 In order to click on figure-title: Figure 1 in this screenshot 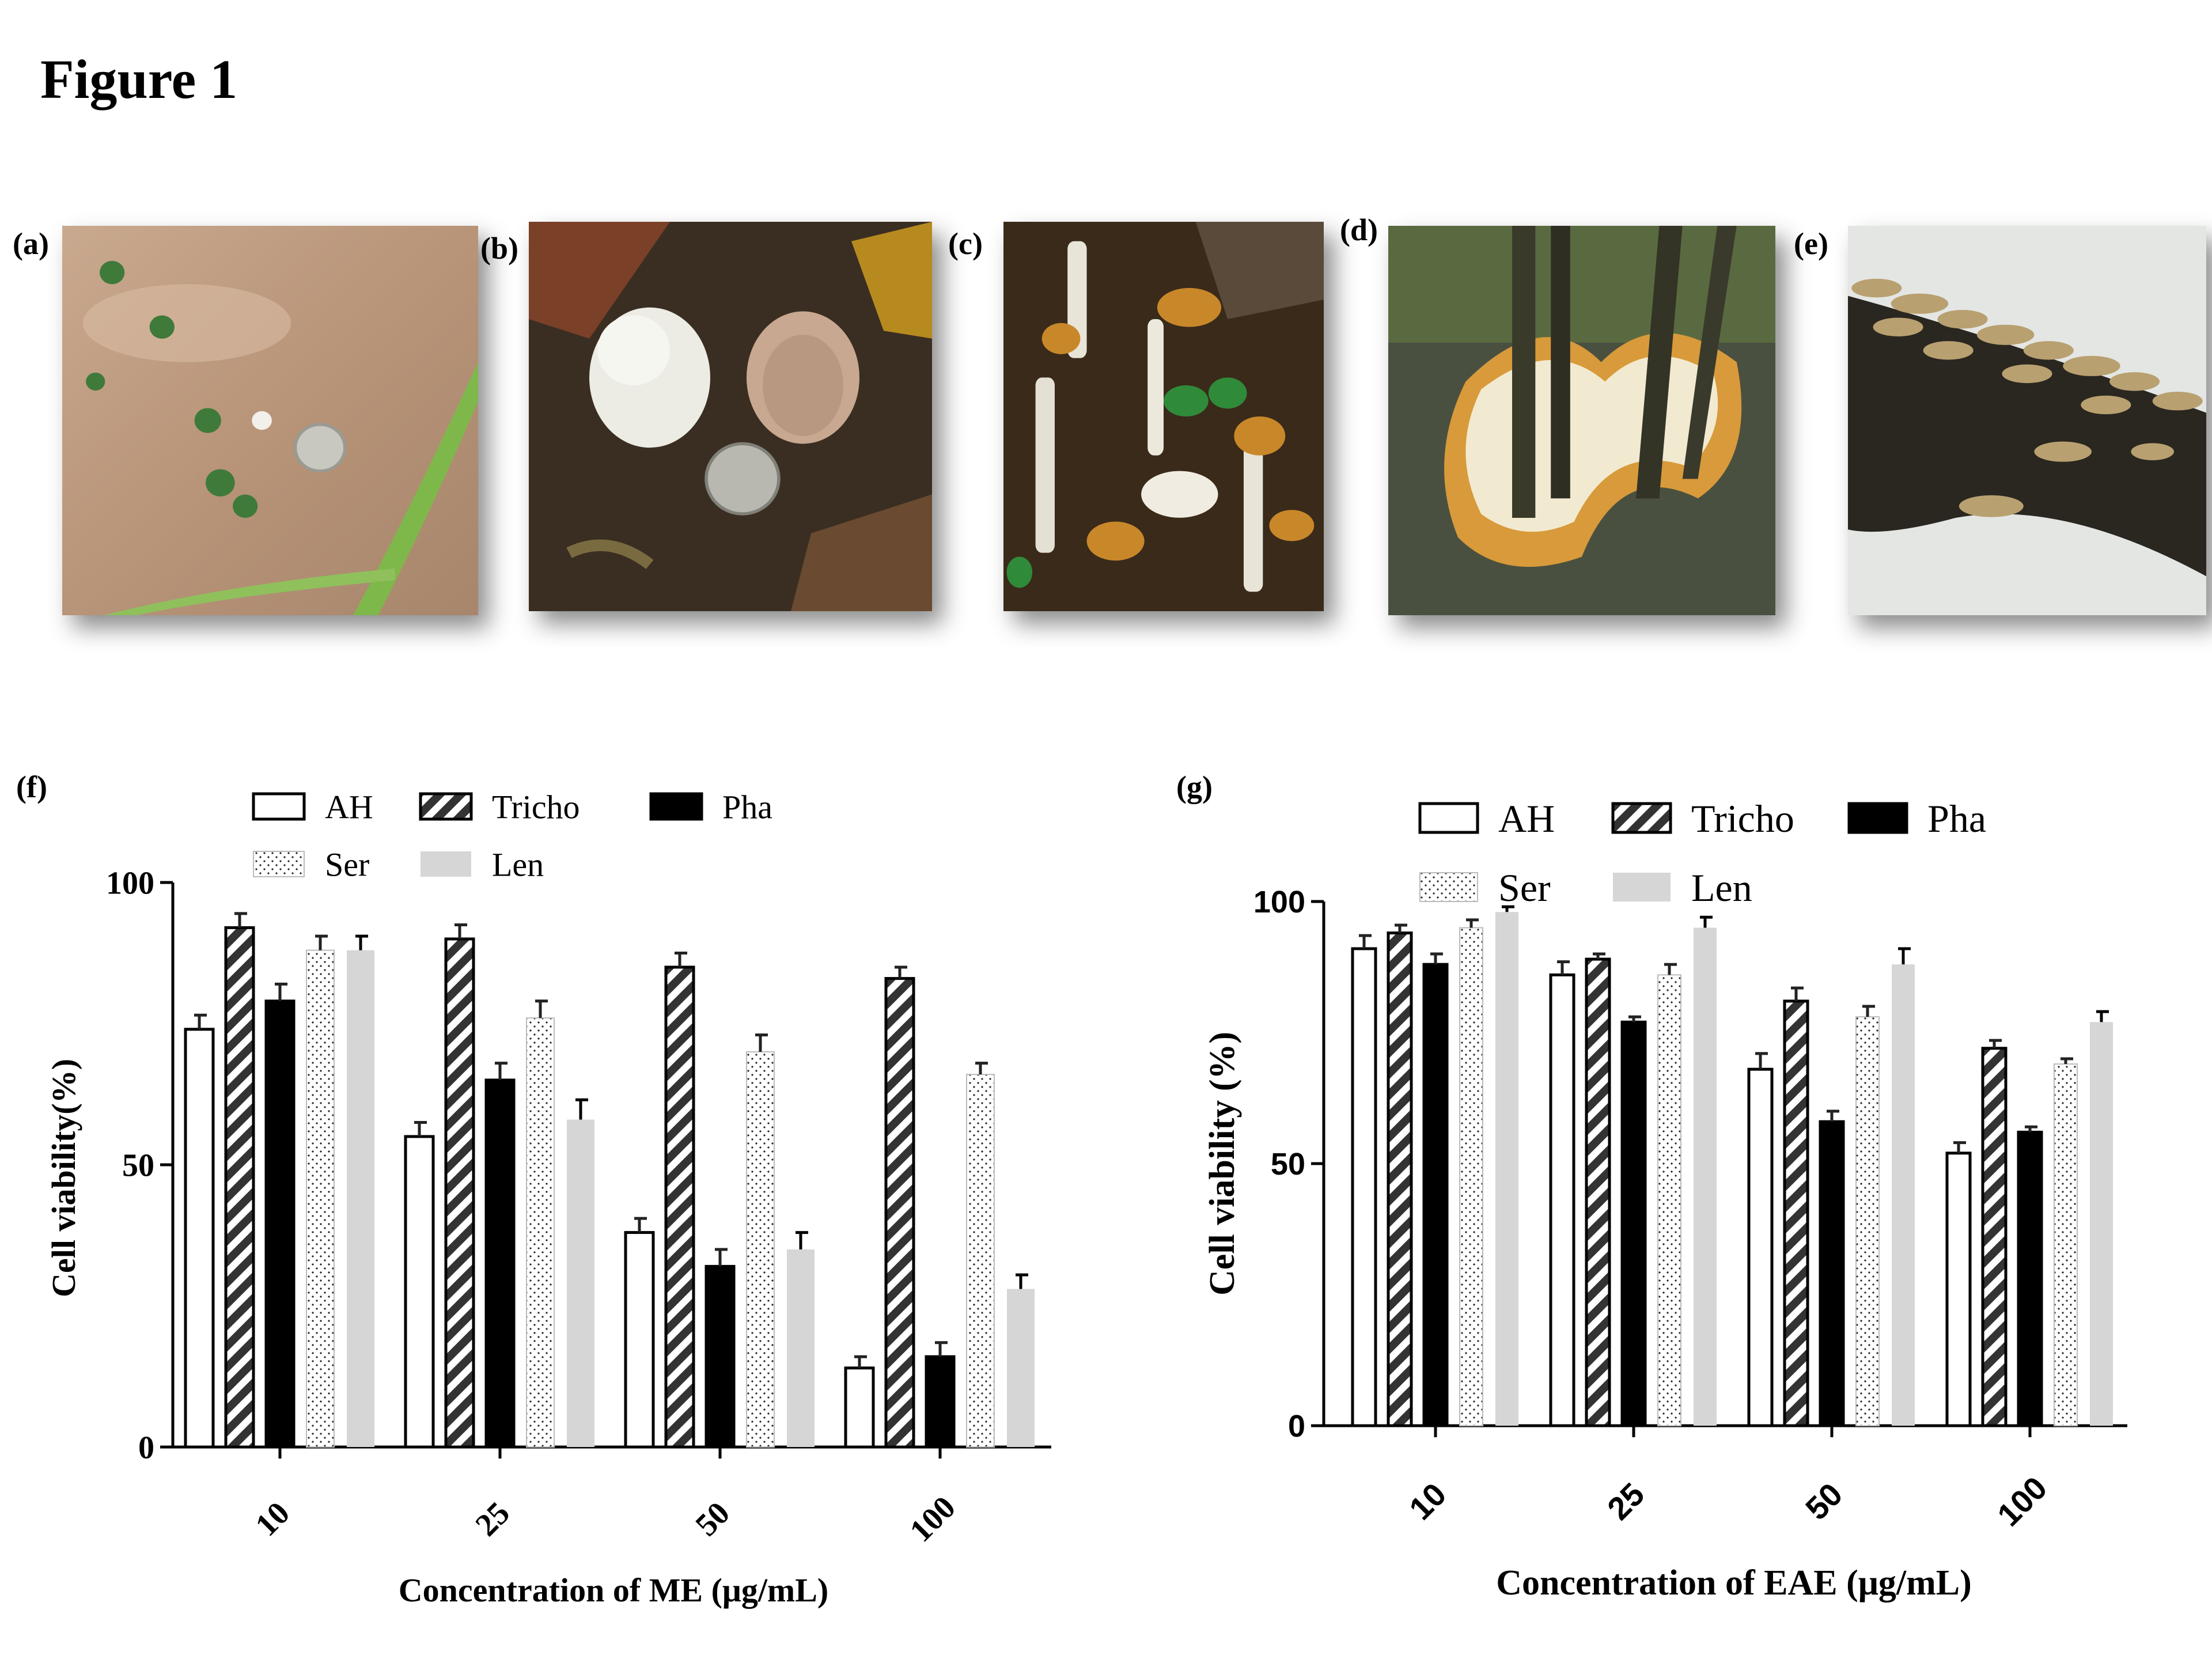, I will do `click(139, 79)`.